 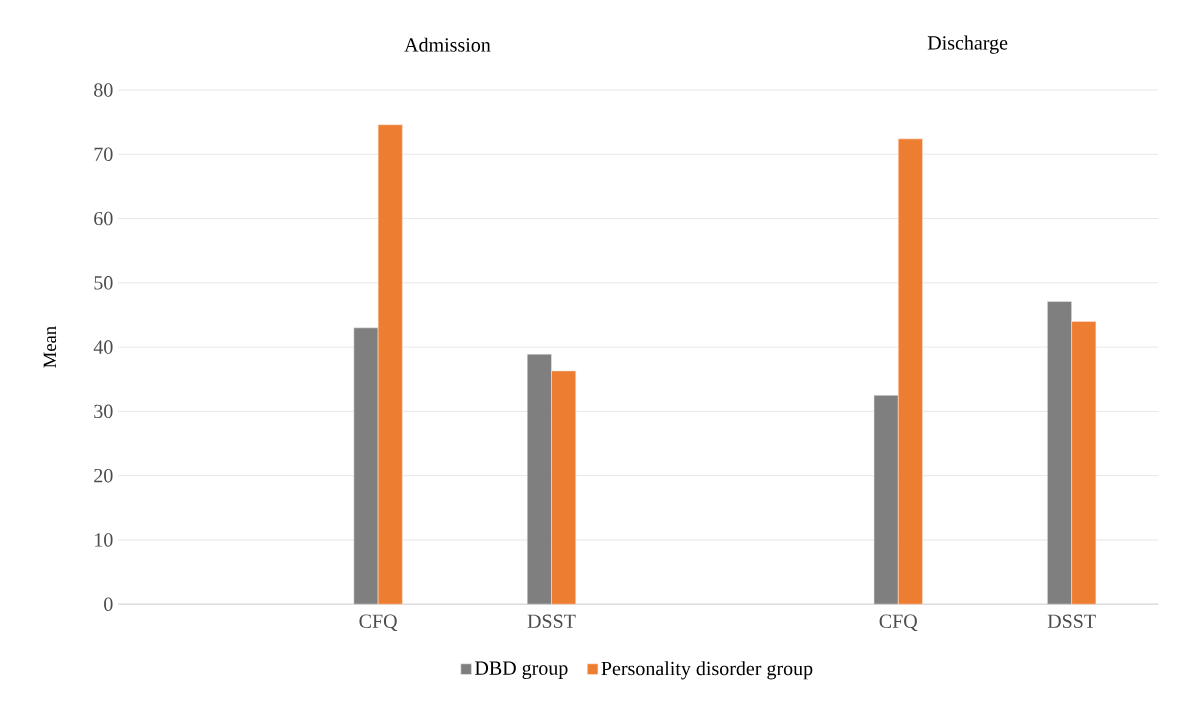 What do you see at coordinates (50, 347) in the screenshot?
I see `y-axis-title: Mean` at bounding box center [50, 347].